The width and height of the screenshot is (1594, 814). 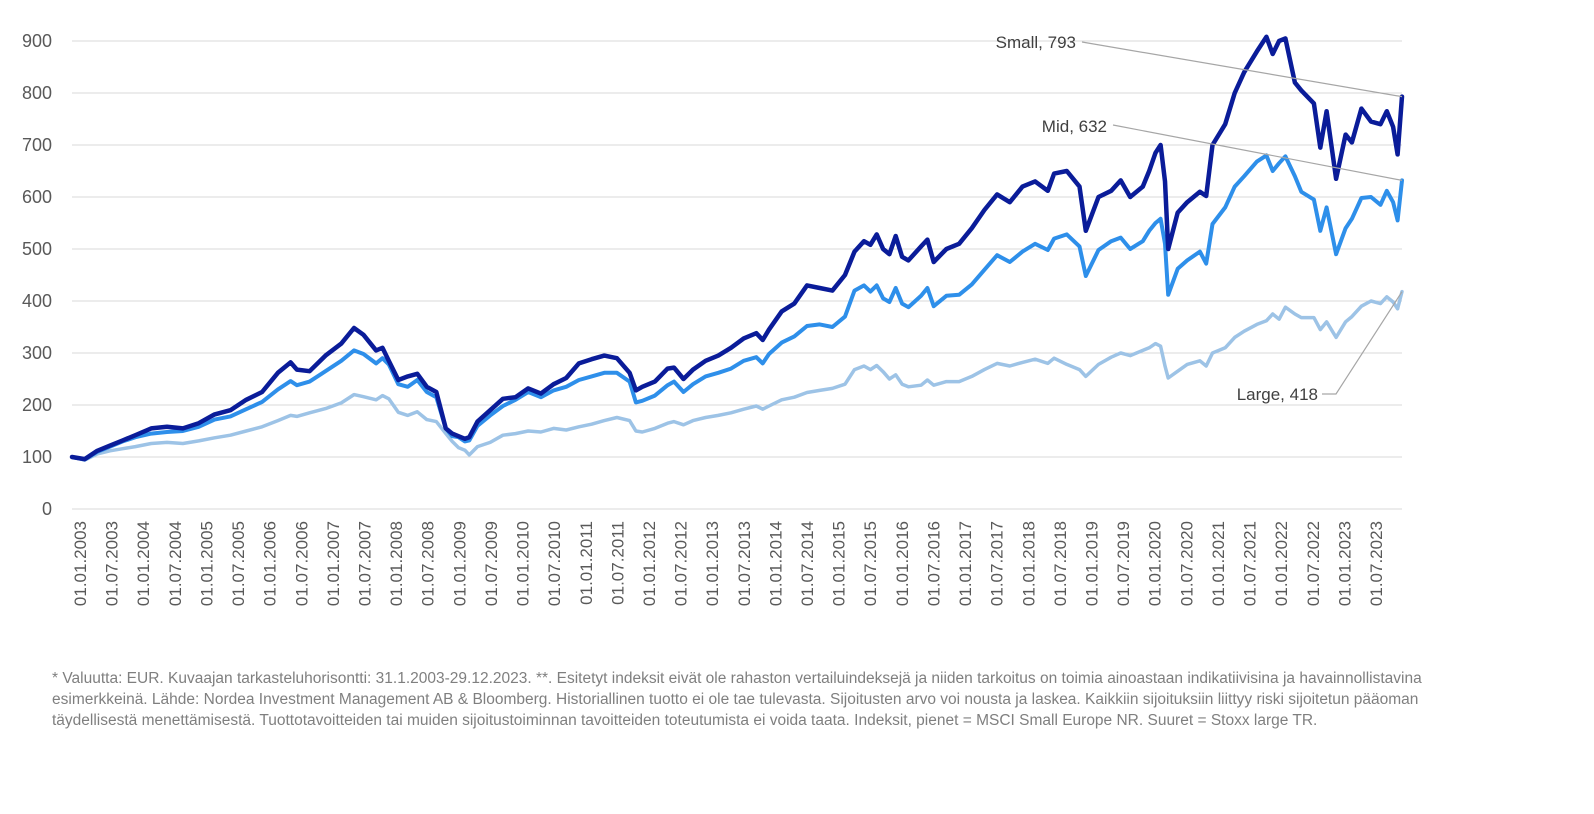 I want to click on x-tick-label: 01.07.2012, so click(x=681, y=563).